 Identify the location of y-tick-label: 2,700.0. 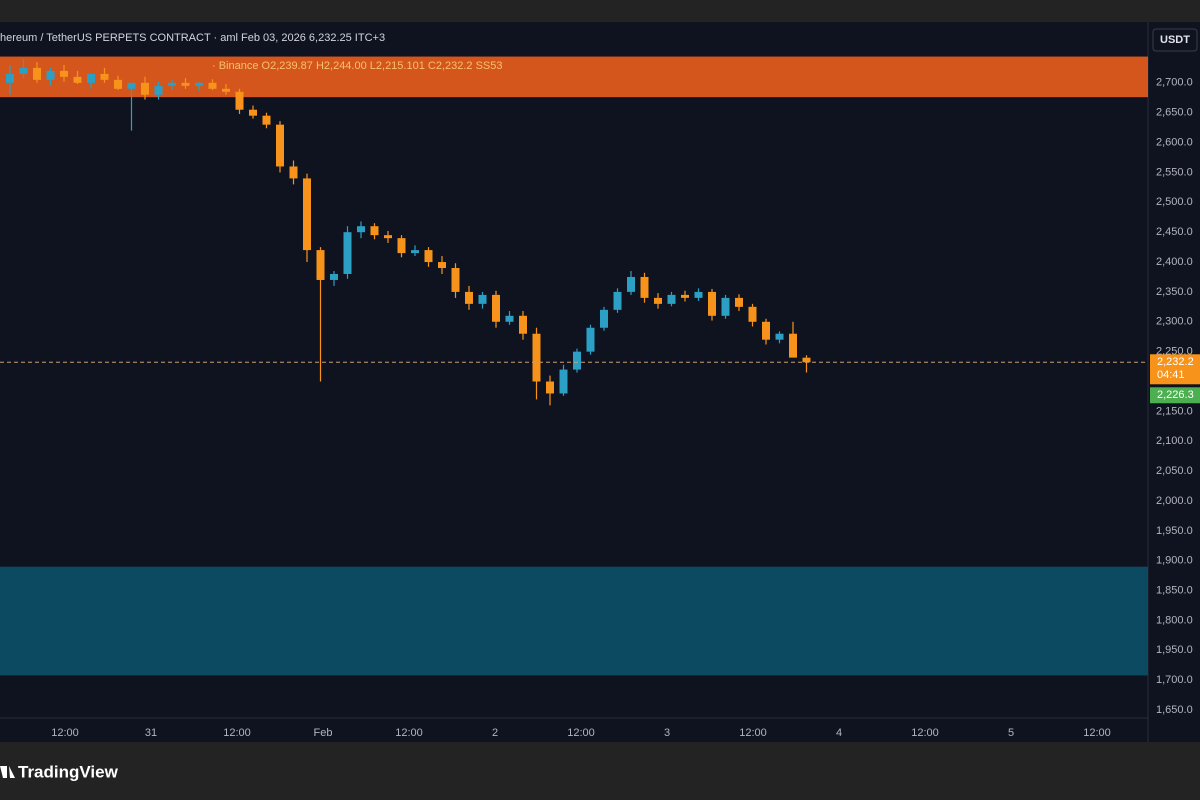
(1174, 83).